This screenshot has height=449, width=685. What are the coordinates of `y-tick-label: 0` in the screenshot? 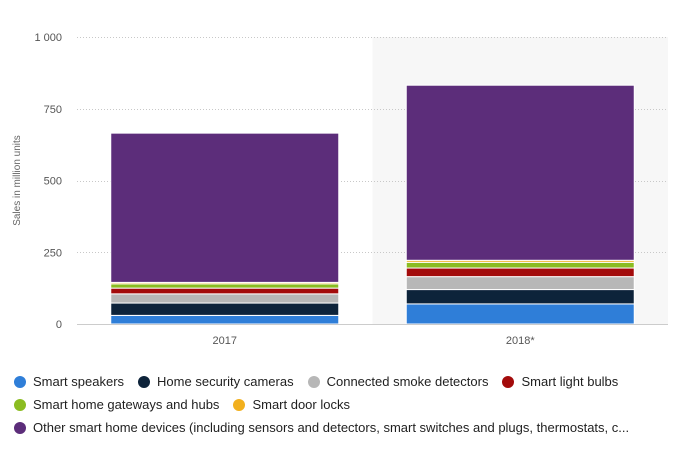 It's located at (59, 325).